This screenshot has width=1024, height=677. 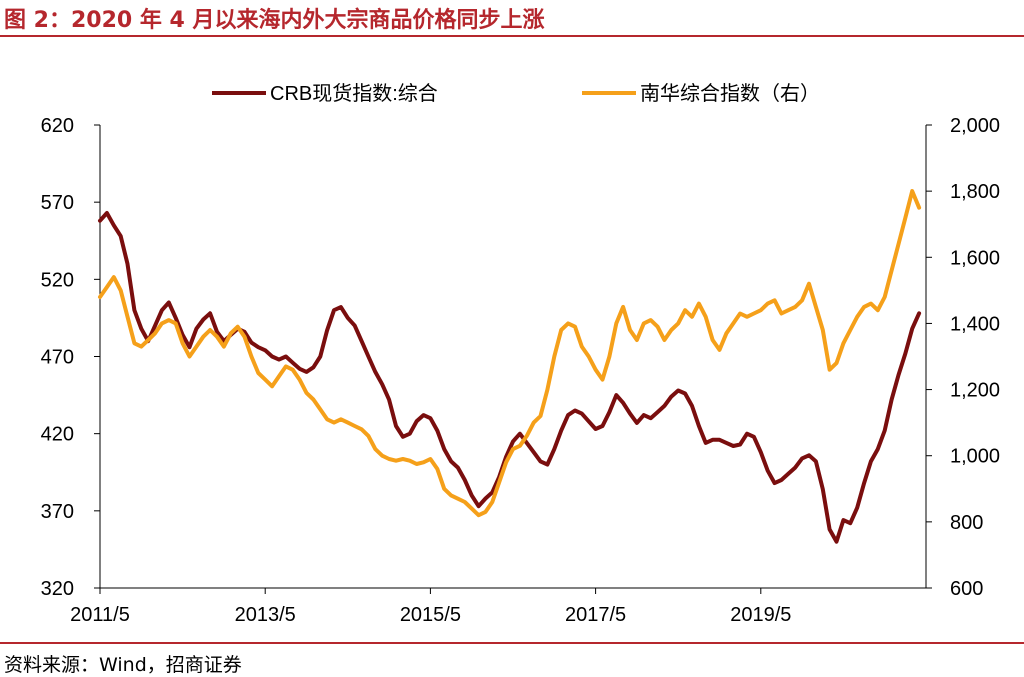 I want to click on y-left-tick-label: 370, so click(x=57, y=512).